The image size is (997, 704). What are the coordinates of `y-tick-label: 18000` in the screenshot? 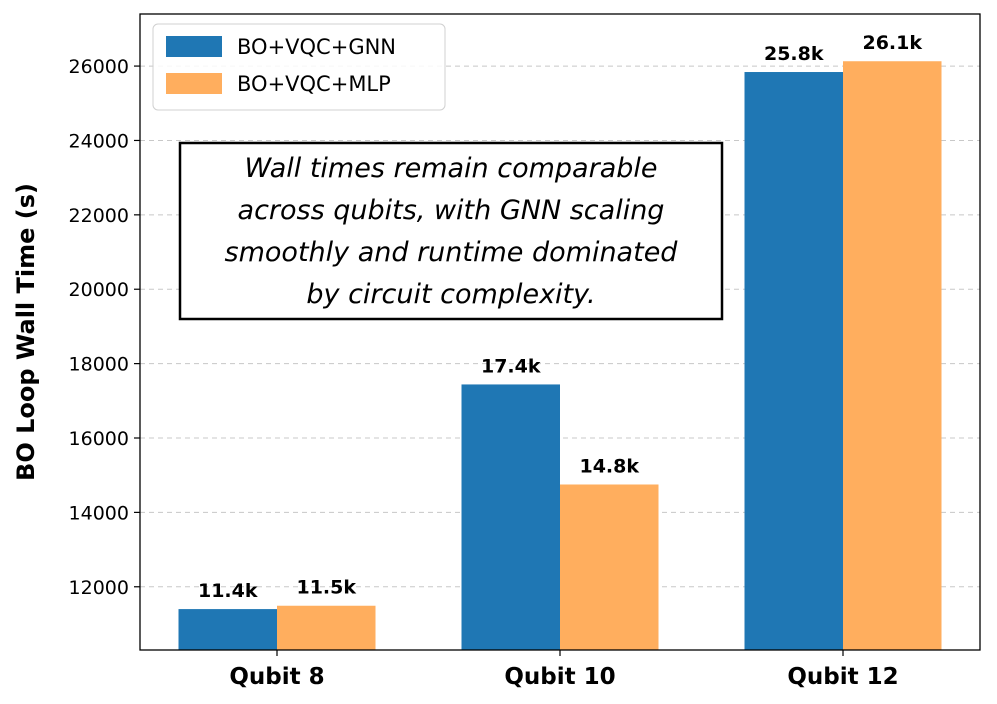 It's located at (99, 365).